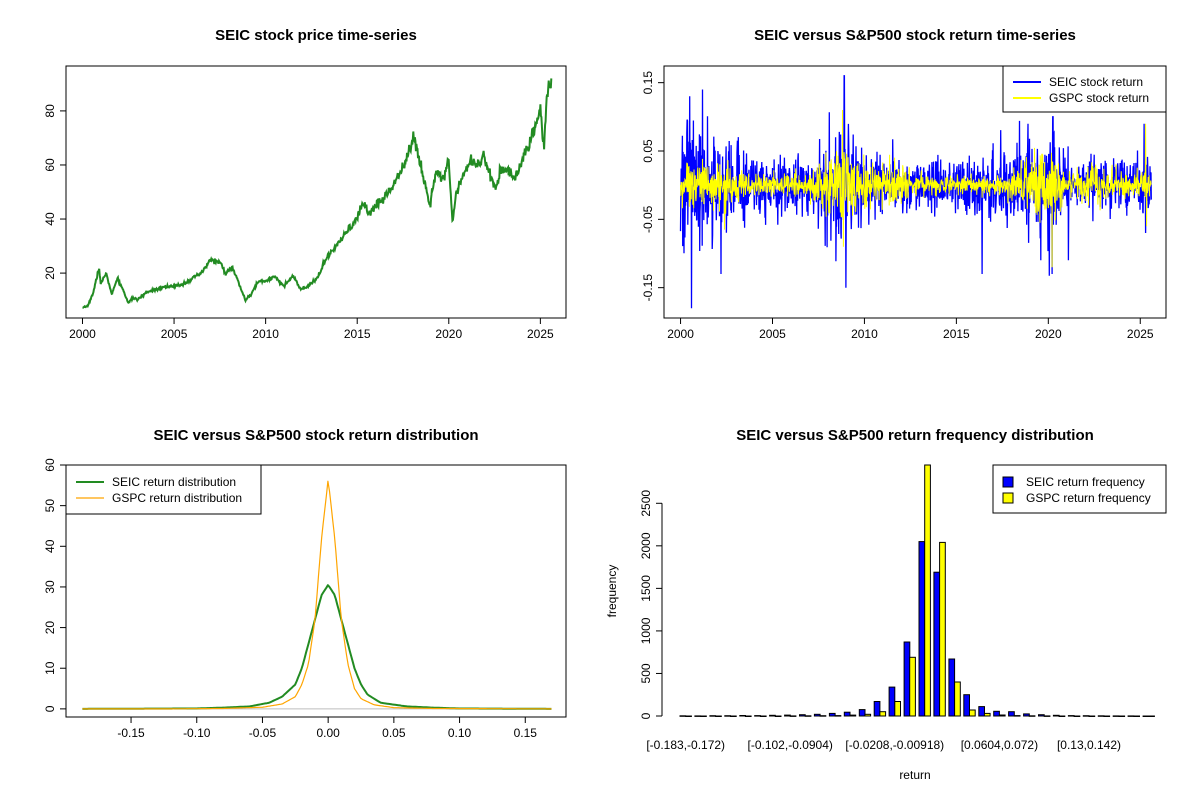 Image resolution: width=1200 pixels, height=800 pixels. I want to click on density-y-axis-tick-label: 60, so click(50, 465).